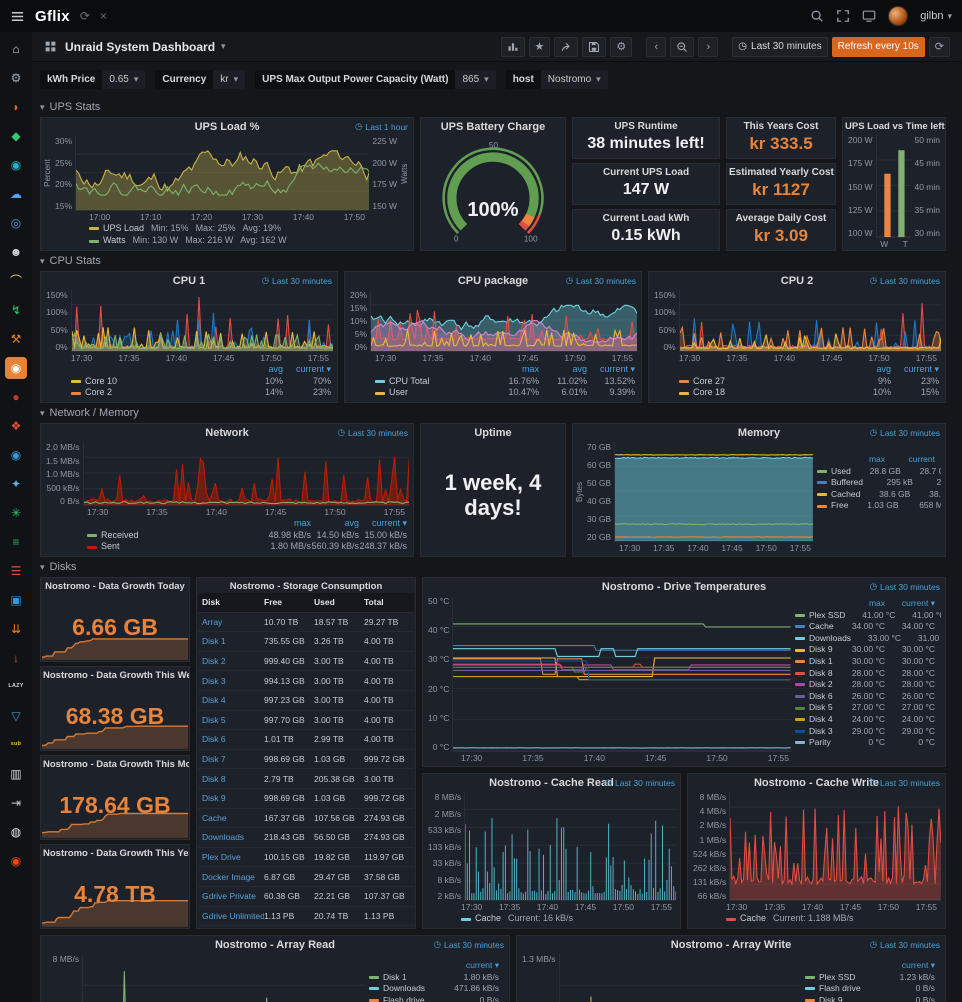 Image resolution: width=962 pixels, height=1002 pixels. What do you see at coordinates (493, 127) in the screenshot?
I see `panel-title: UPS Battery Charge` at bounding box center [493, 127].